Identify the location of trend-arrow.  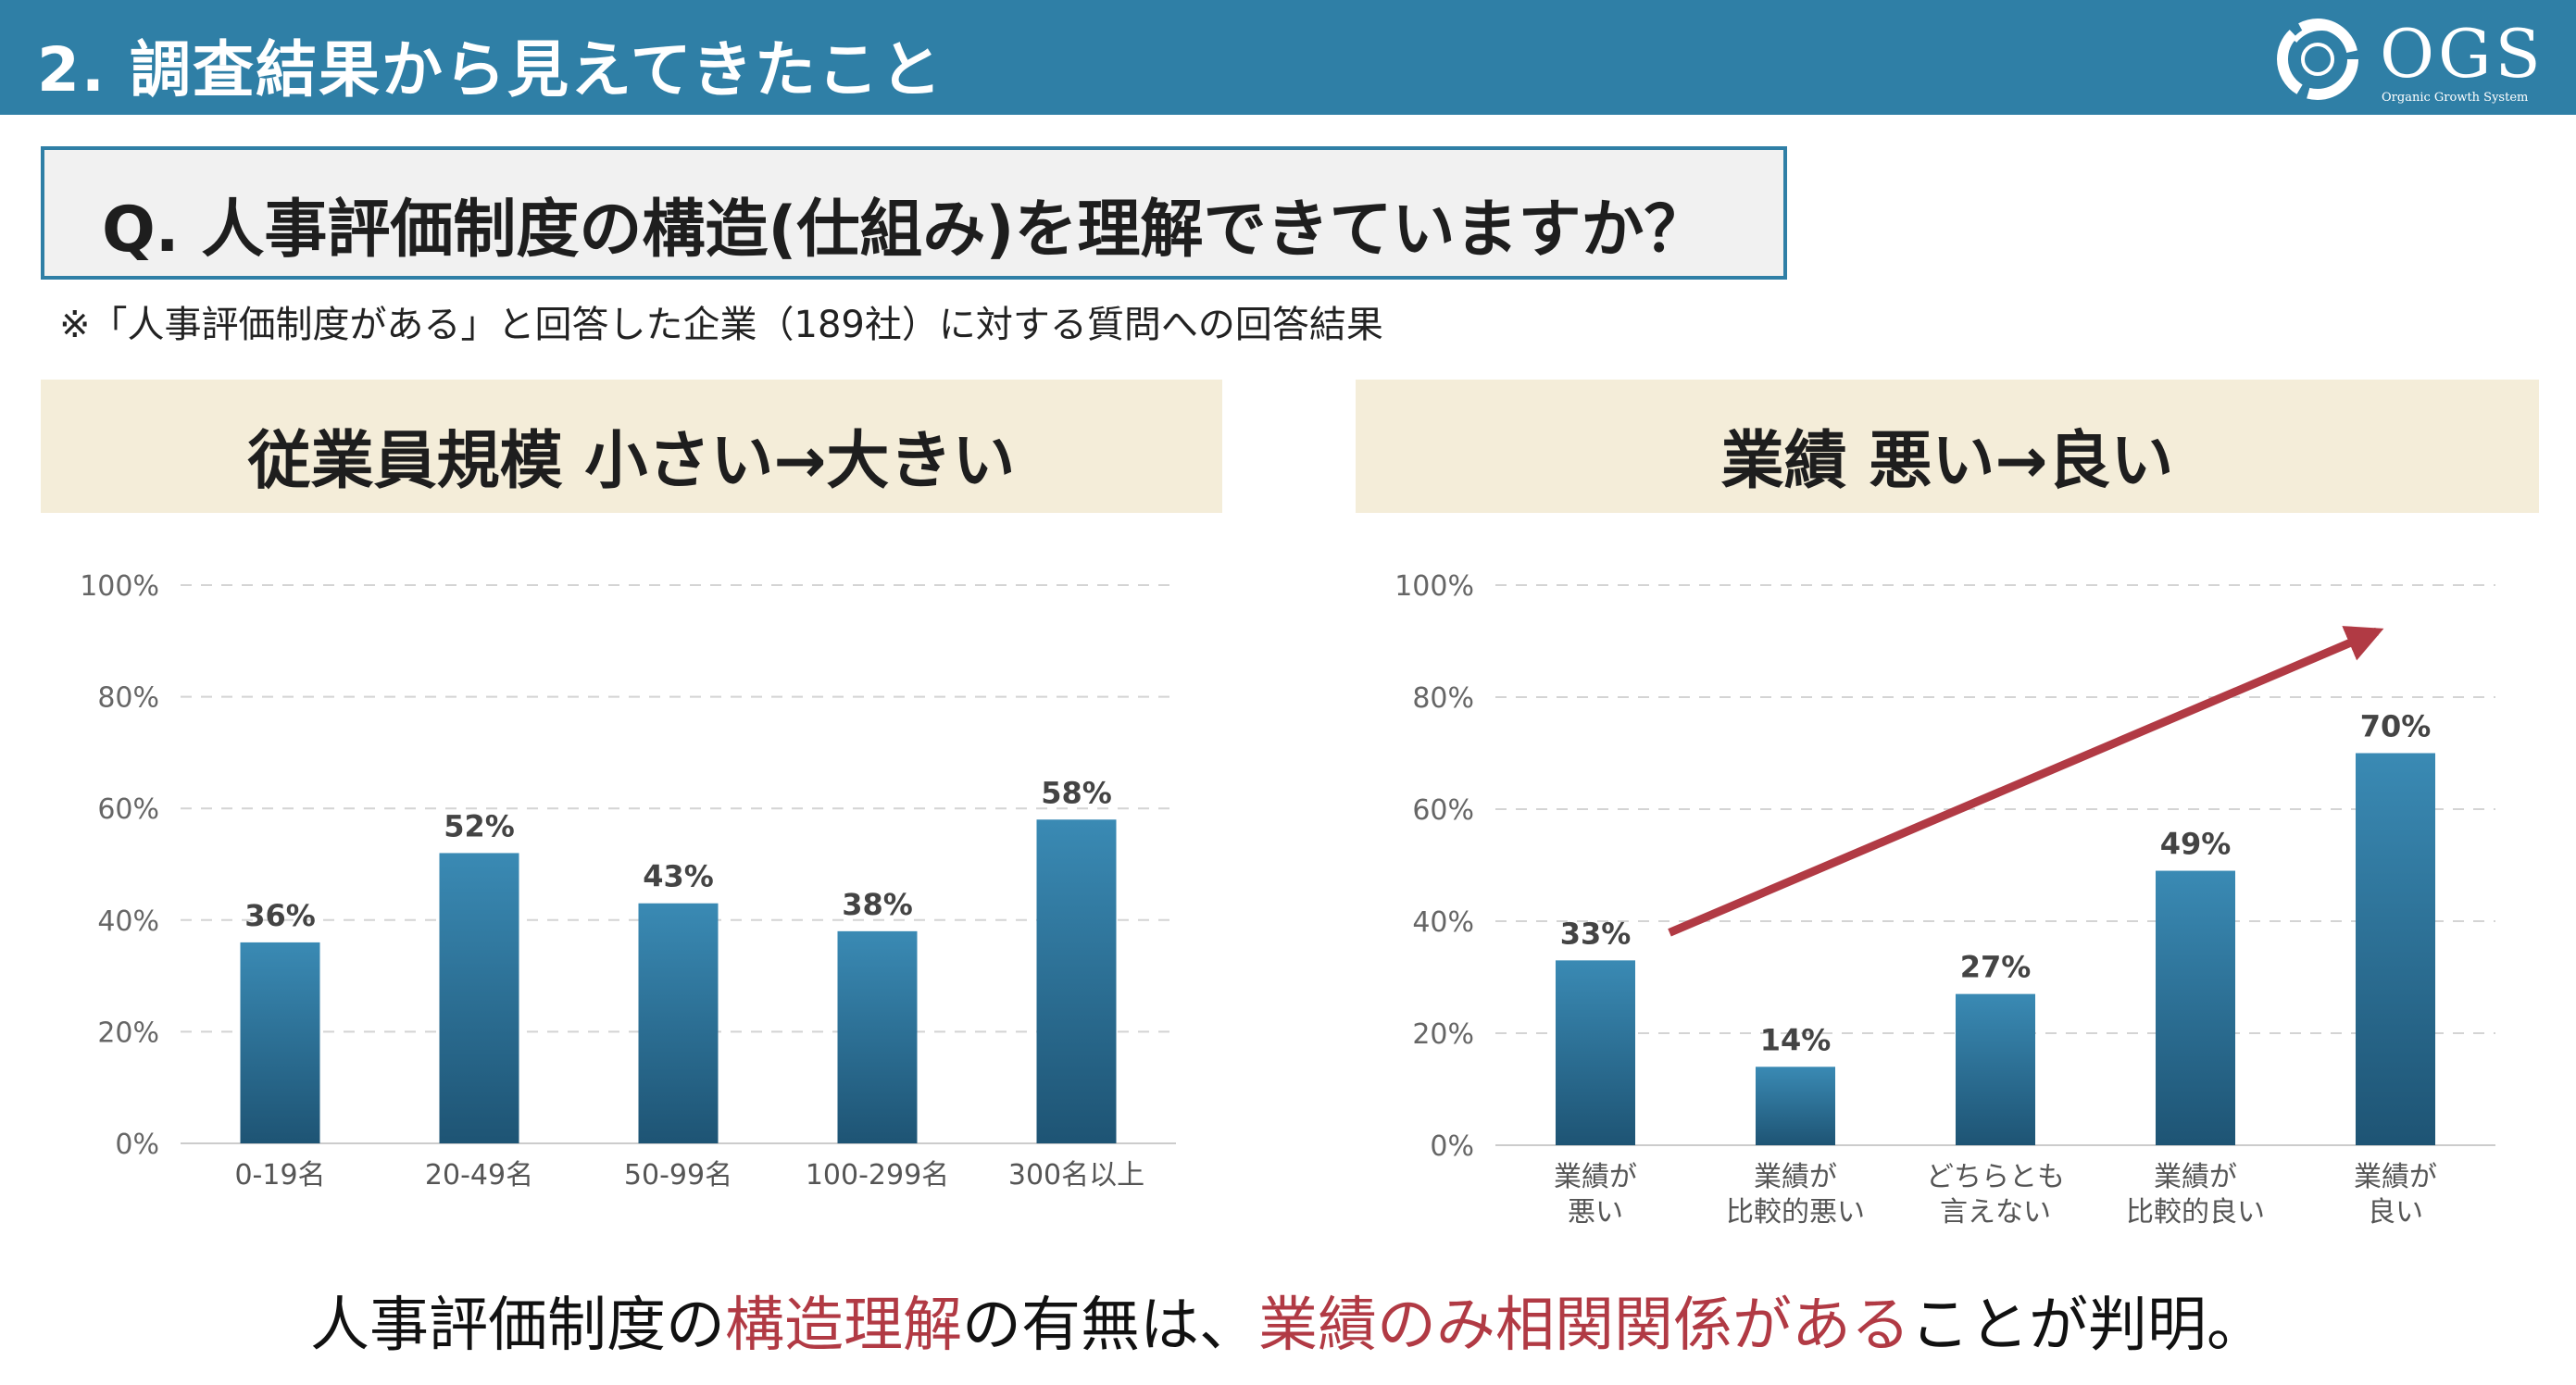
(2026, 781).